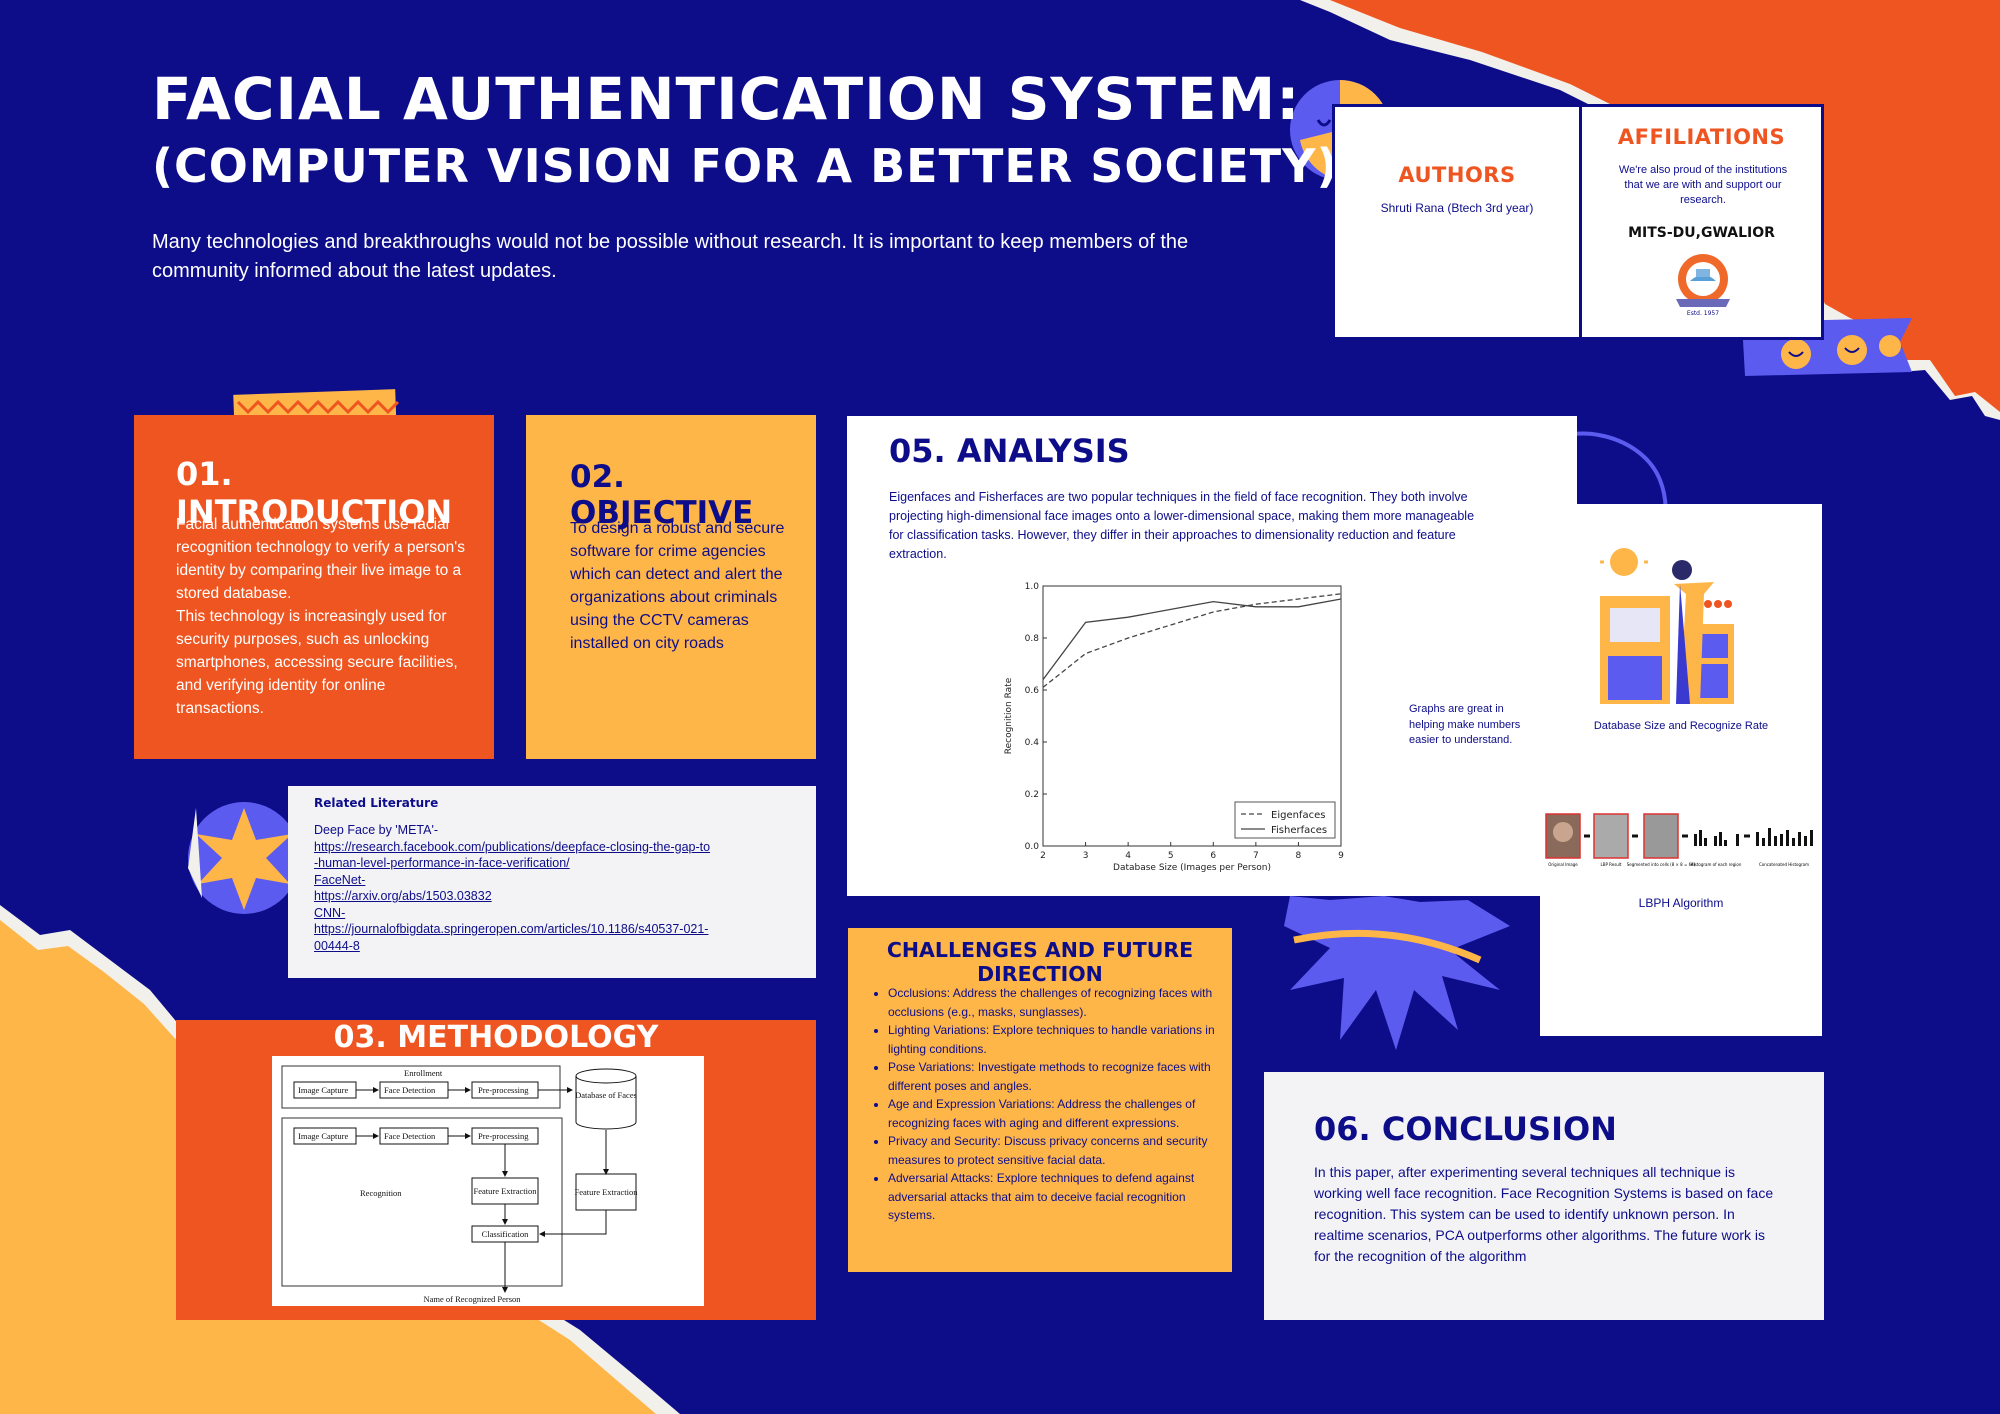 This screenshot has height=1414, width=2000. What do you see at coordinates (606, 1095) in the screenshot?
I see `diagram-database: Database of Faces` at bounding box center [606, 1095].